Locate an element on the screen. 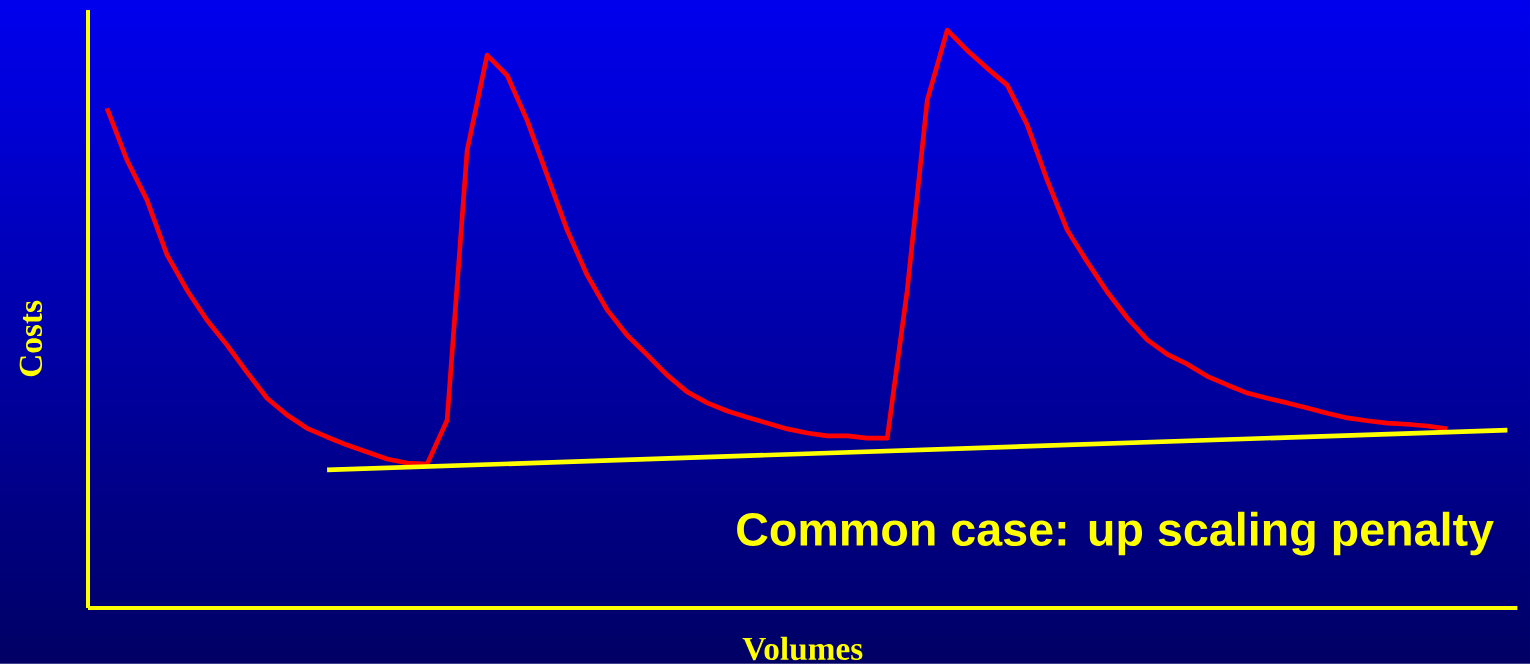 The height and width of the screenshot is (664, 1530). y-axis-title: Costs is located at coordinates (31, 338).